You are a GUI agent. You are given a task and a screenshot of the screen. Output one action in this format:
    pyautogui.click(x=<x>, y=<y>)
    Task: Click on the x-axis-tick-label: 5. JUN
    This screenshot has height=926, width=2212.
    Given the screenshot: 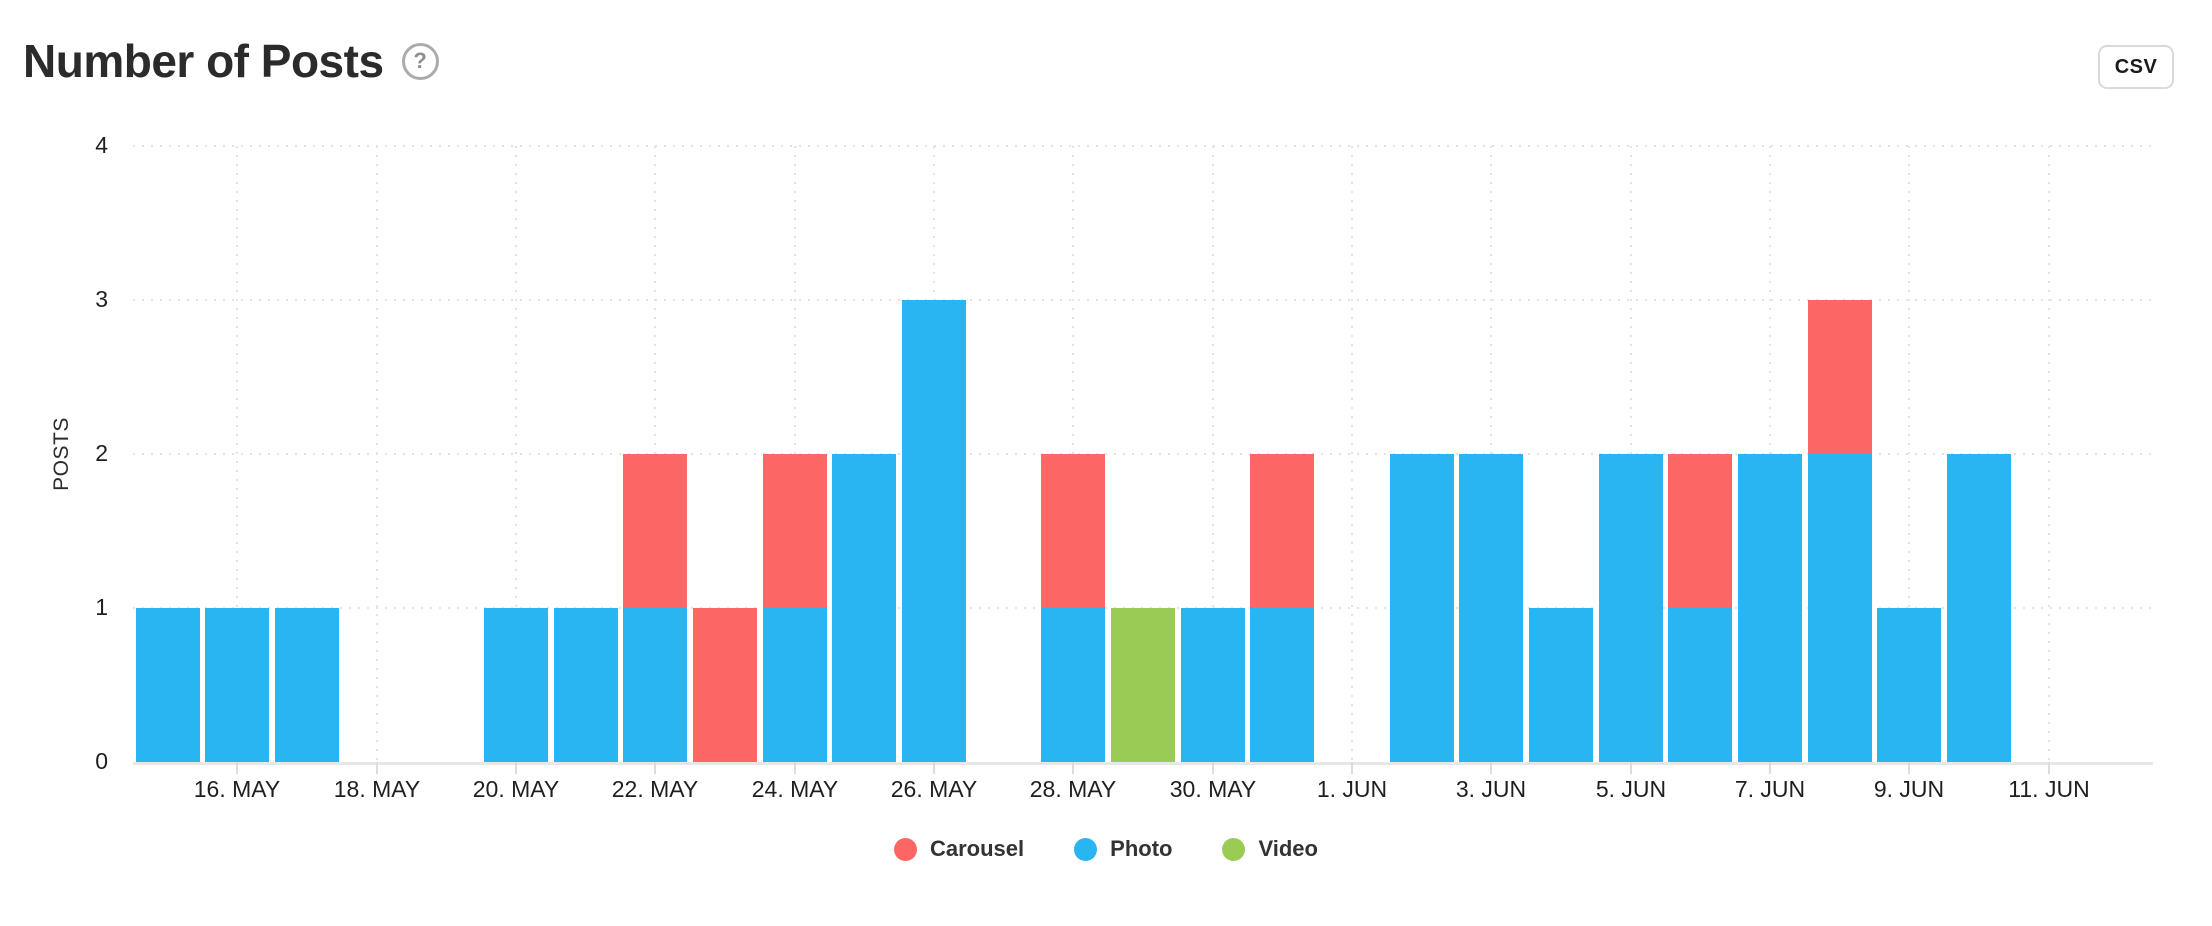 What is the action you would take?
    pyautogui.click(x=1631, y=789)
    